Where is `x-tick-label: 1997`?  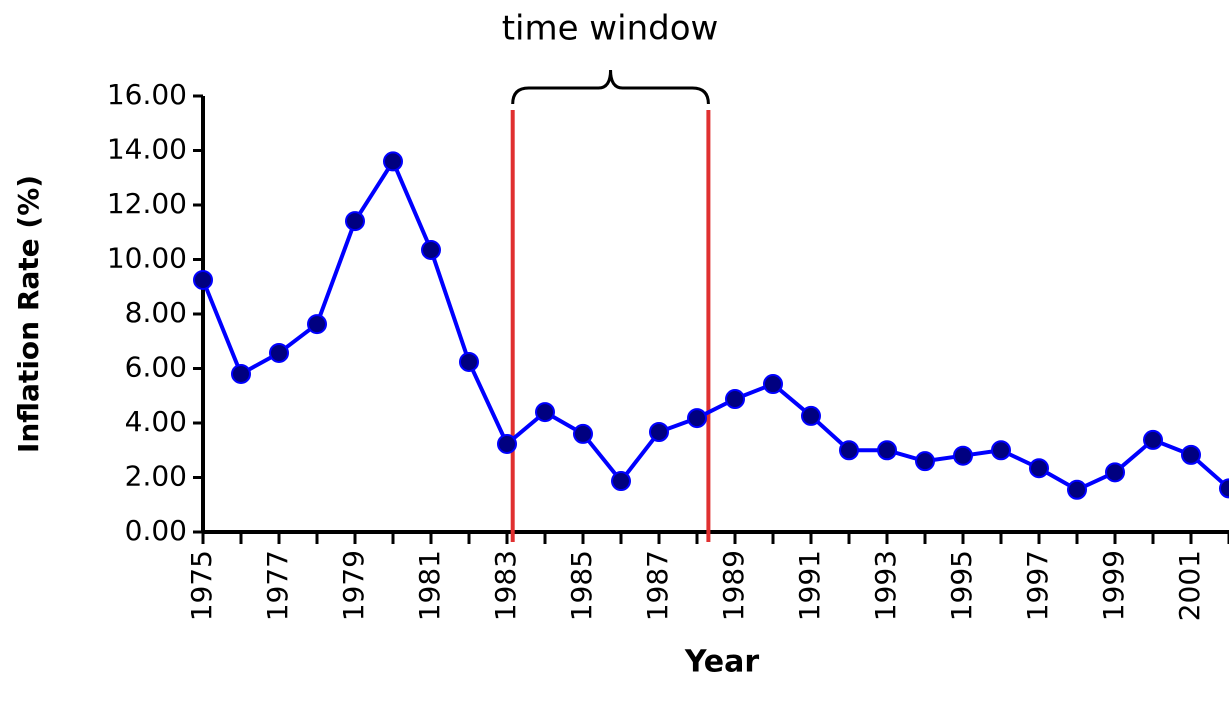 x-tick-label: 1997 is located at coordinates (1037, 585).